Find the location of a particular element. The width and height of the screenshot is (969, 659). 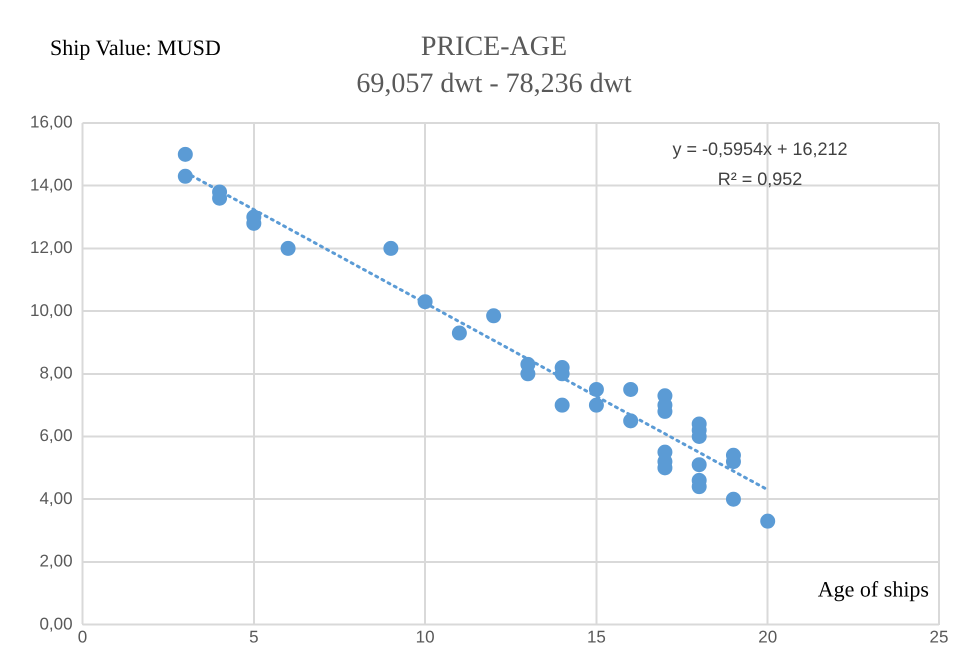

y-tick-label: 10,00 is located at coordinates (51, 310).